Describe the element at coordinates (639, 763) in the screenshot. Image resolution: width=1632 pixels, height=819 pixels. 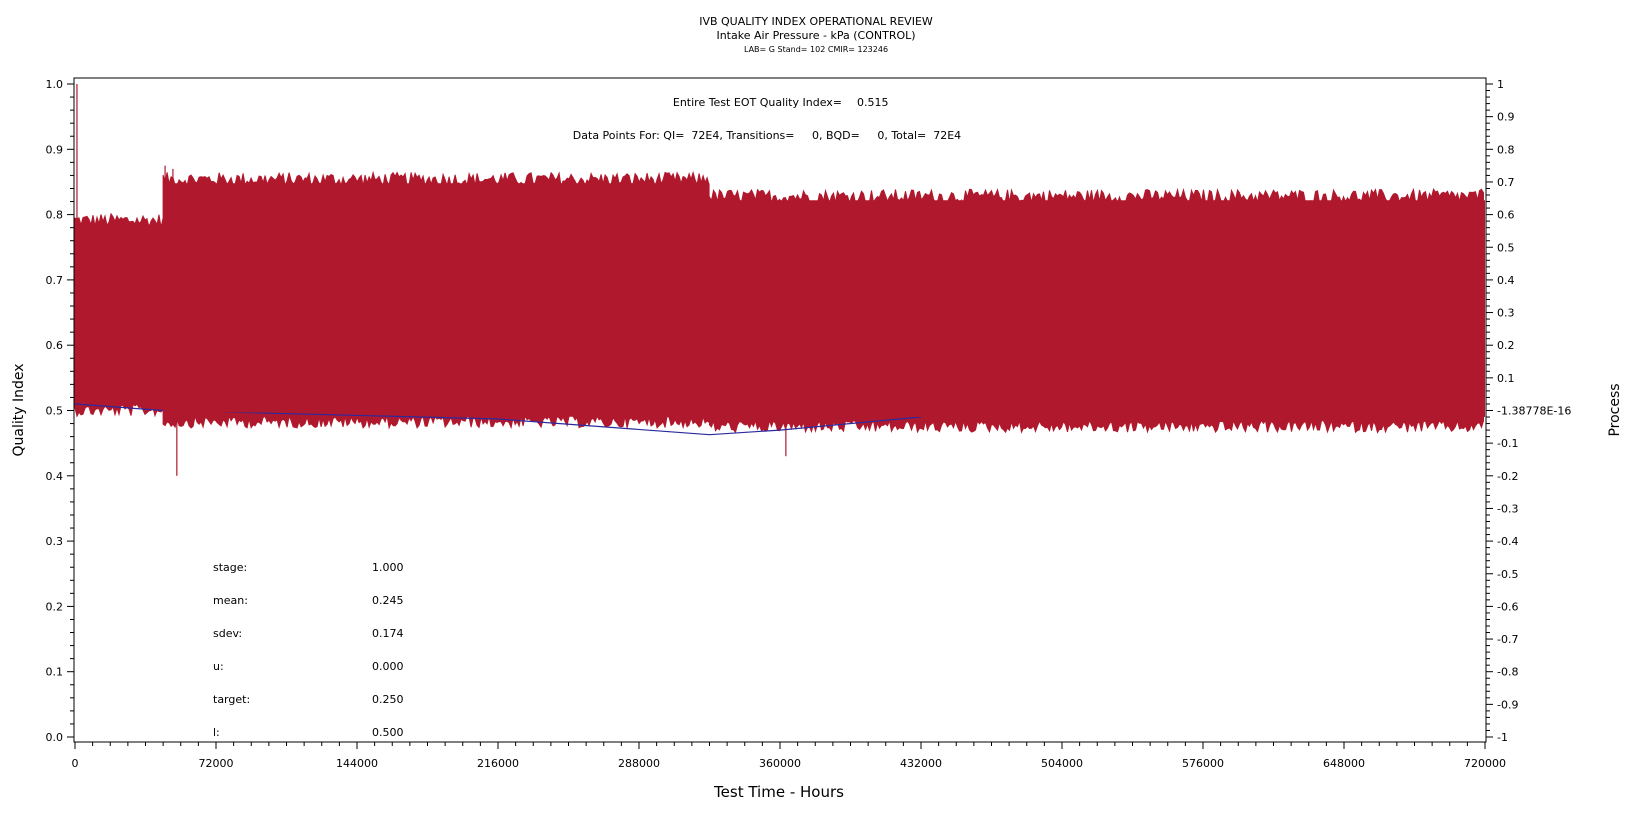
I see `x-tick-label-4: 288000` at that location.